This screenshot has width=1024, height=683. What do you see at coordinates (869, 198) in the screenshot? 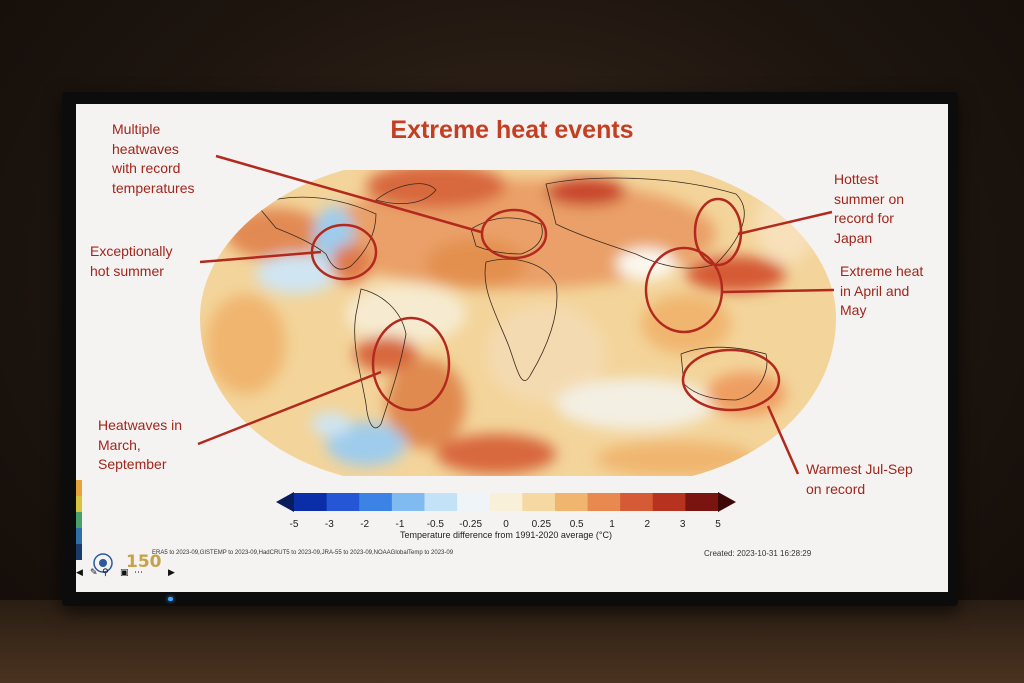
I see `annotation-line: summer on` at bounding box center [869, 198].